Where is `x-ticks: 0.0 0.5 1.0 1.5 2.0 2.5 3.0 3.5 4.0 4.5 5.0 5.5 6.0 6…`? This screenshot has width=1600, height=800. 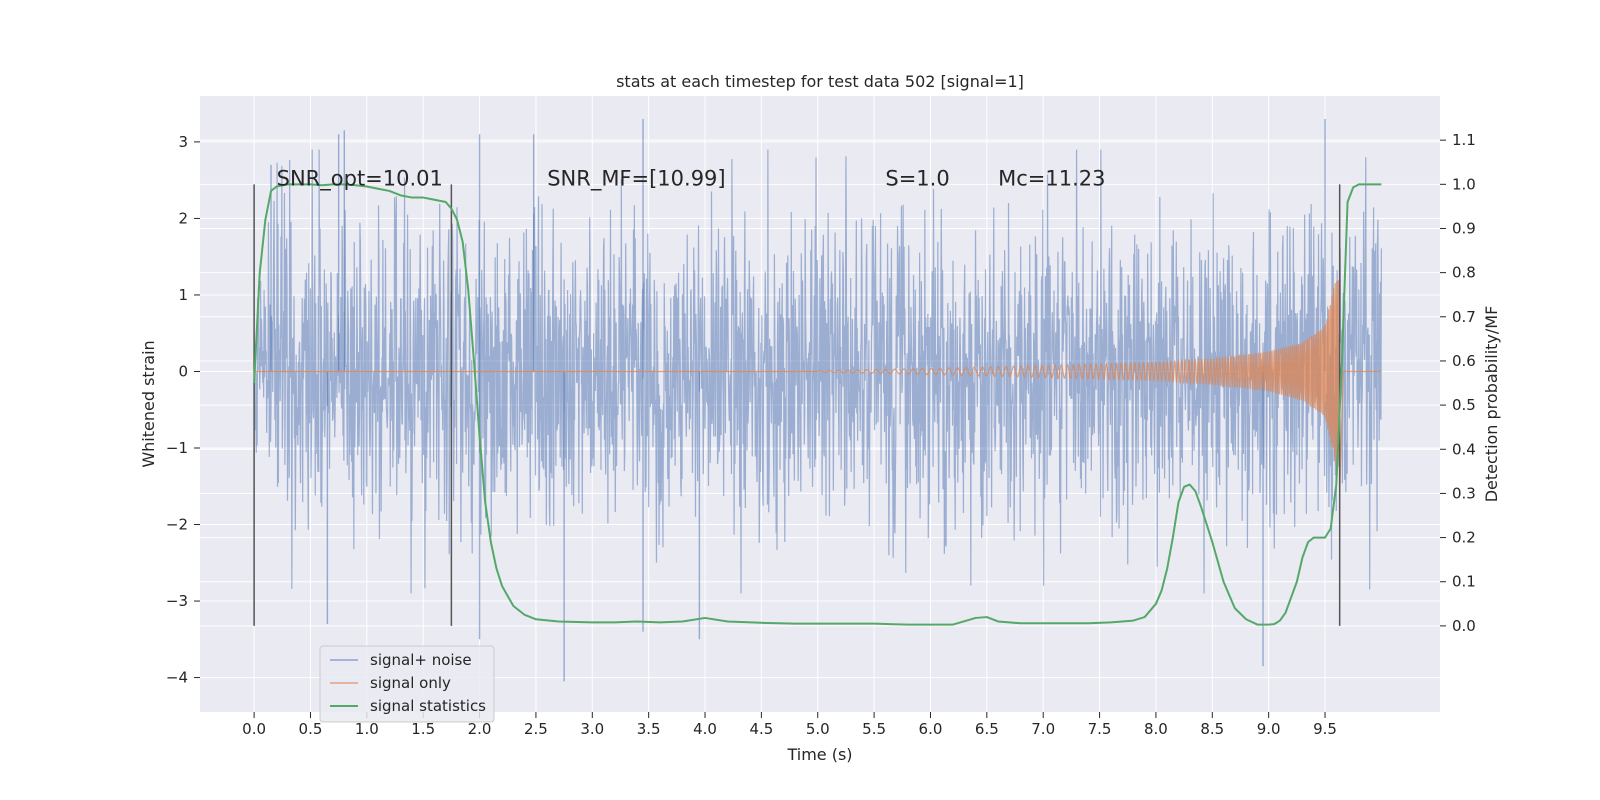
x-ticks: 0.0 0.5 1.0 1.5 2.0 2.5 3.0 3.5 4.0 4.5 5.0 5.5 6.0 6… is located at coordinates (789, 725).